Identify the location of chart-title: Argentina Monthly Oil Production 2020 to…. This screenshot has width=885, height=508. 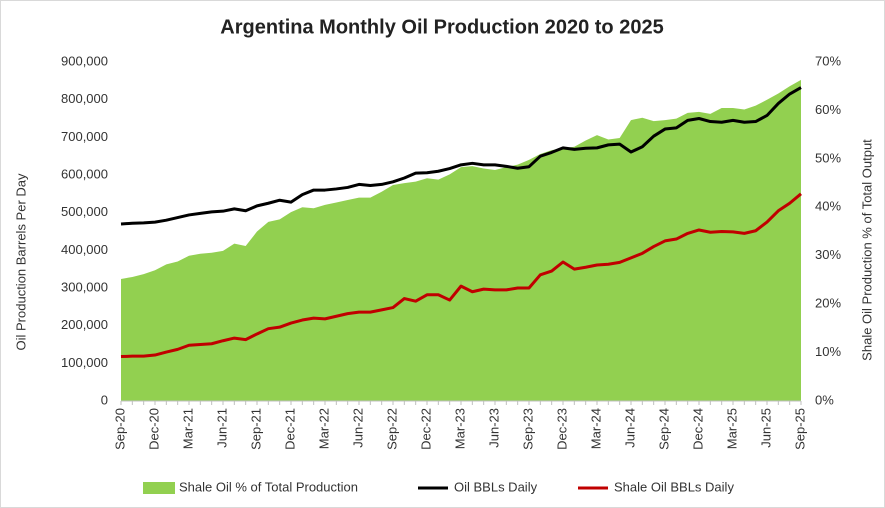
(441, 27).